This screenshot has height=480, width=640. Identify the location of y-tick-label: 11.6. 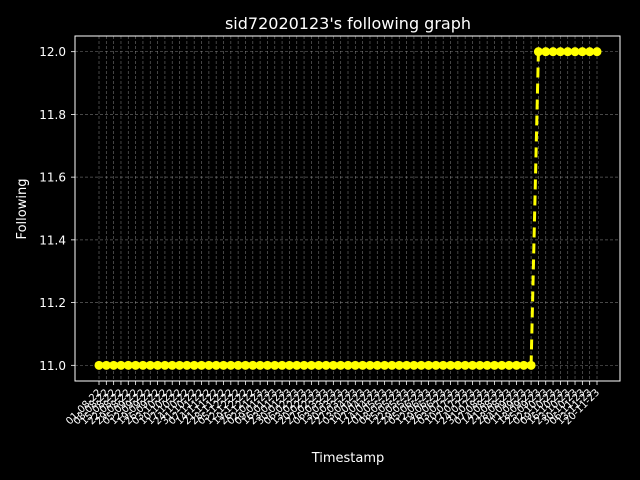
(52, 178).